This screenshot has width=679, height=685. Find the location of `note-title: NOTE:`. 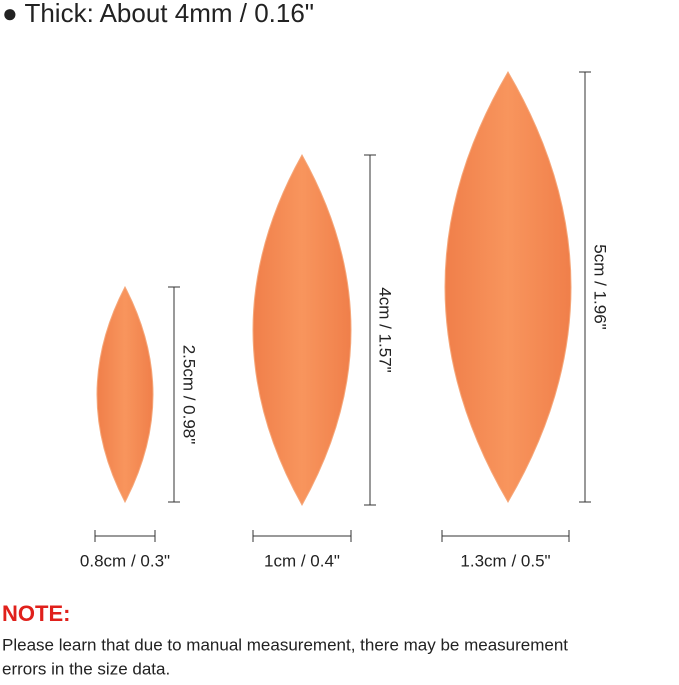

note-title: NOTE: is located at coordinates (36, 613).